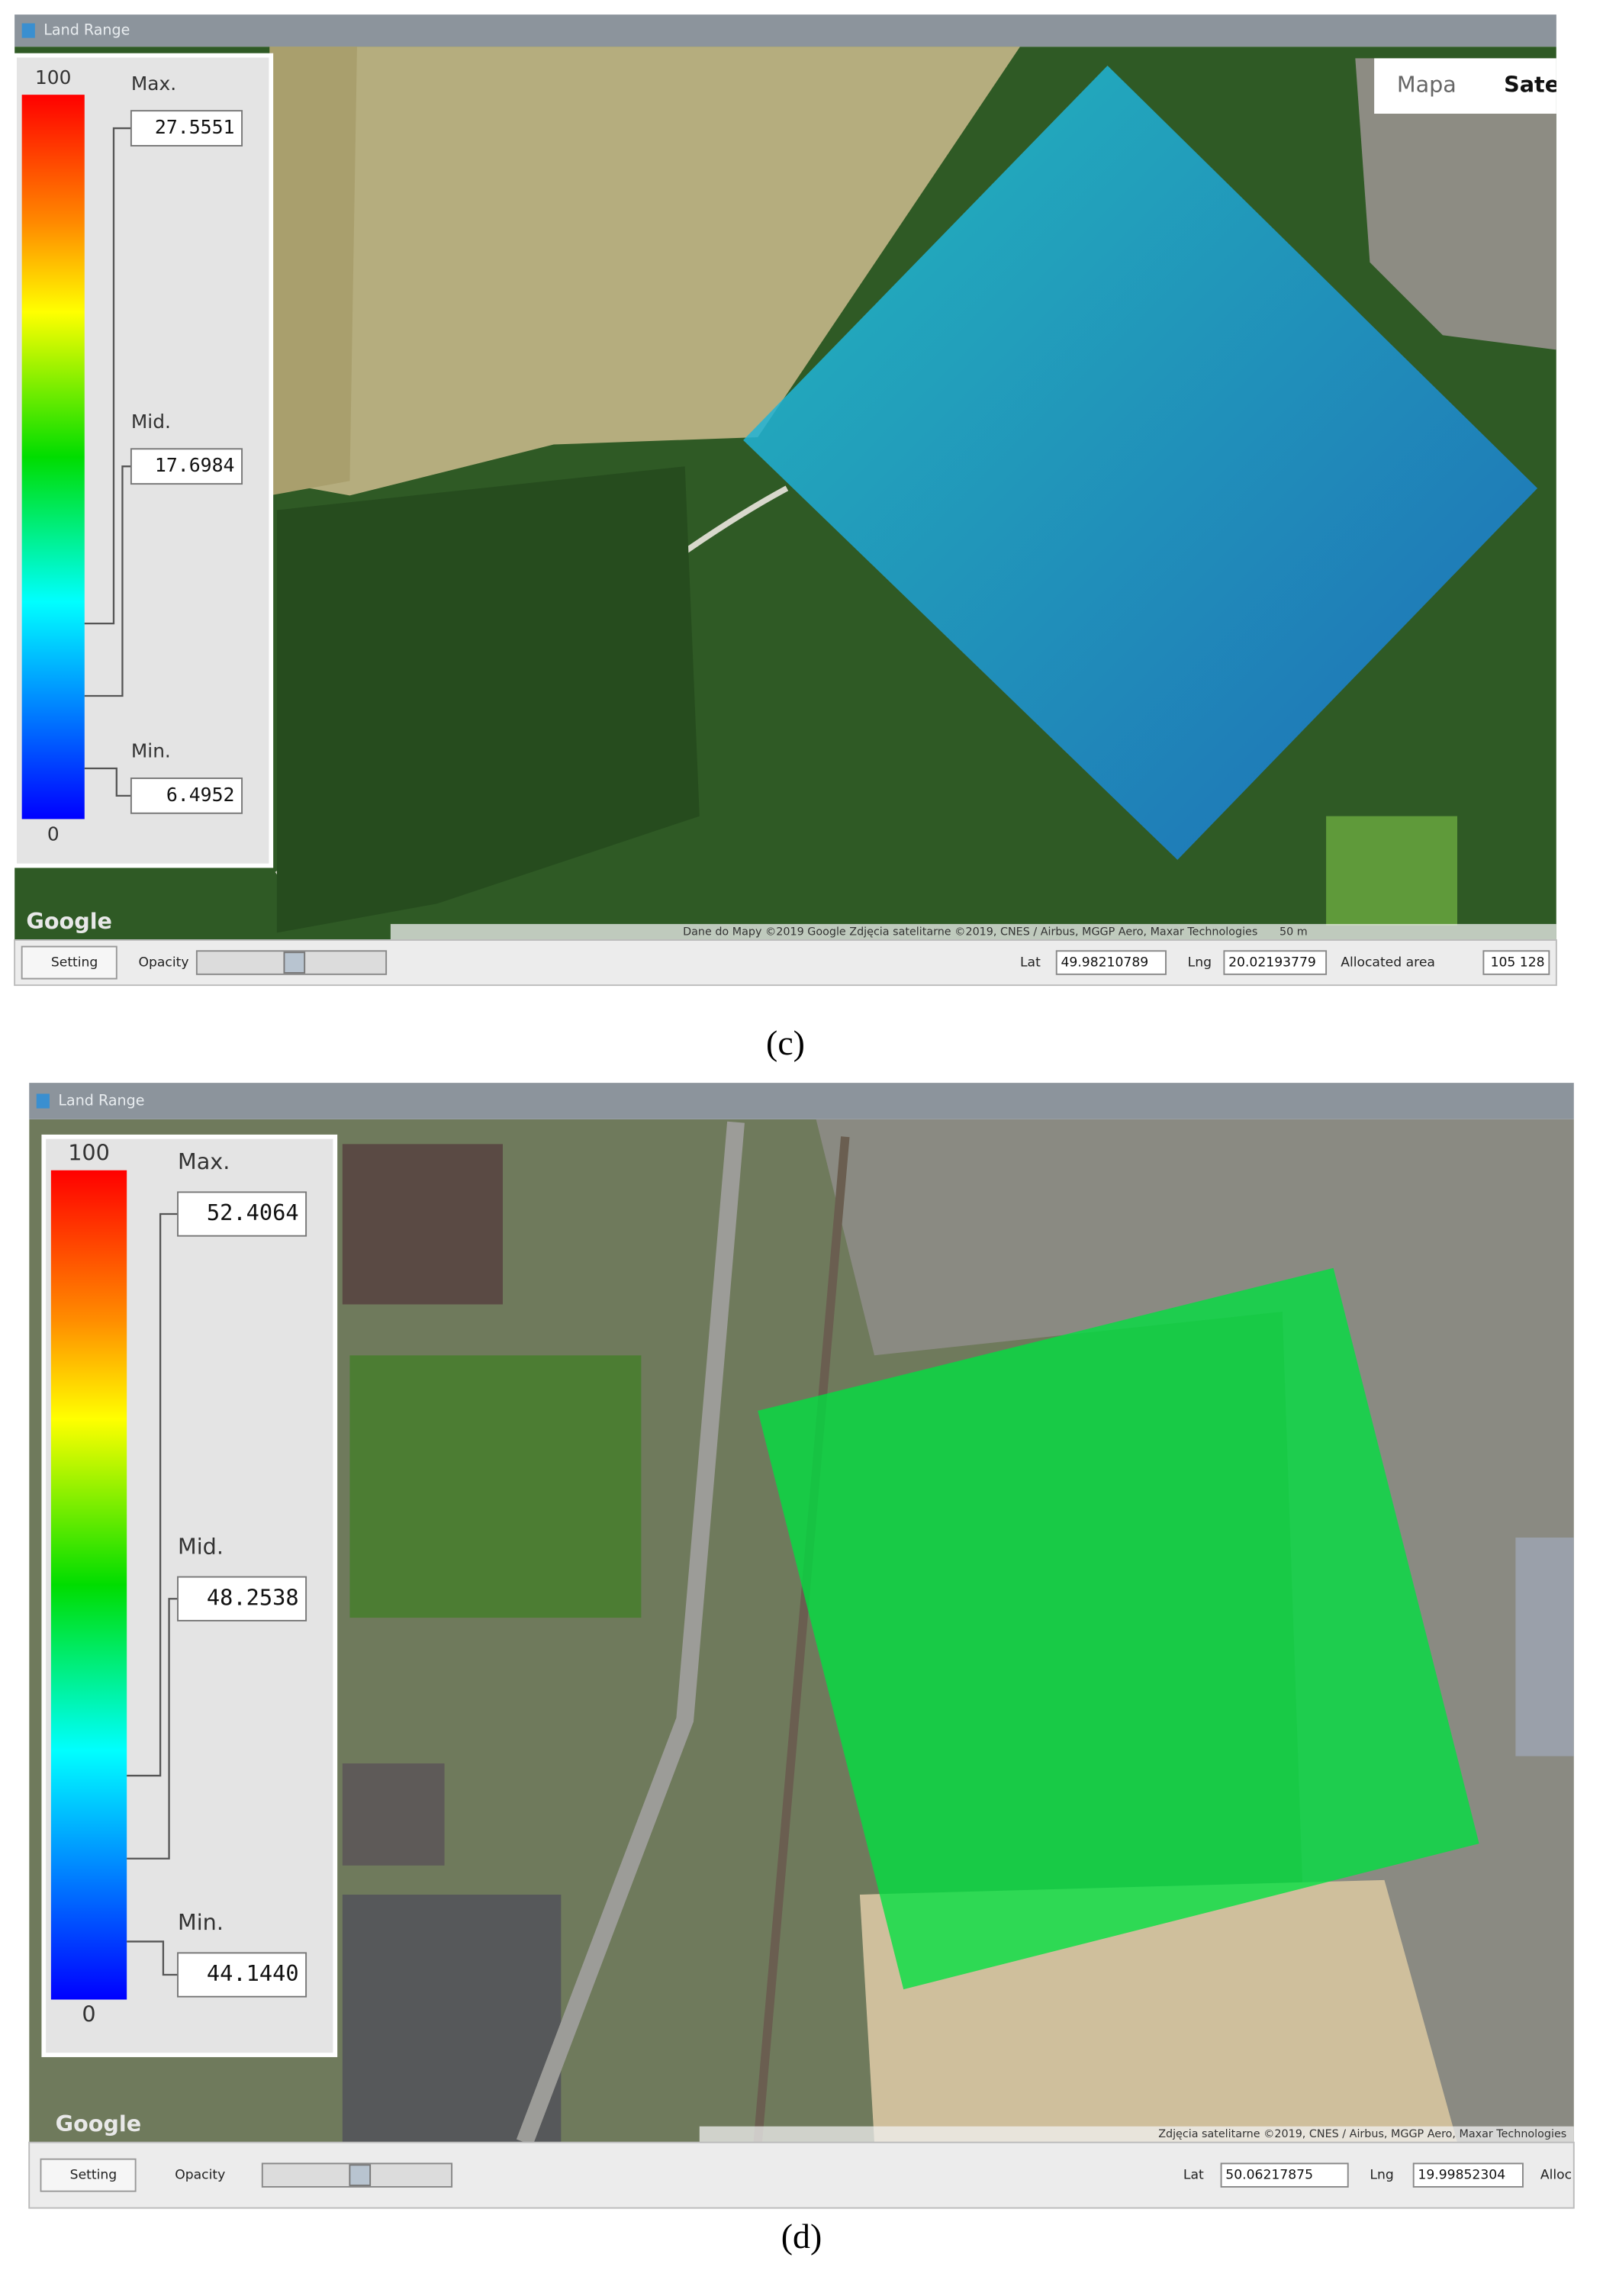 This screenshot has width=1603, height=2296. I want to click on area-box, so click(1516, 962).